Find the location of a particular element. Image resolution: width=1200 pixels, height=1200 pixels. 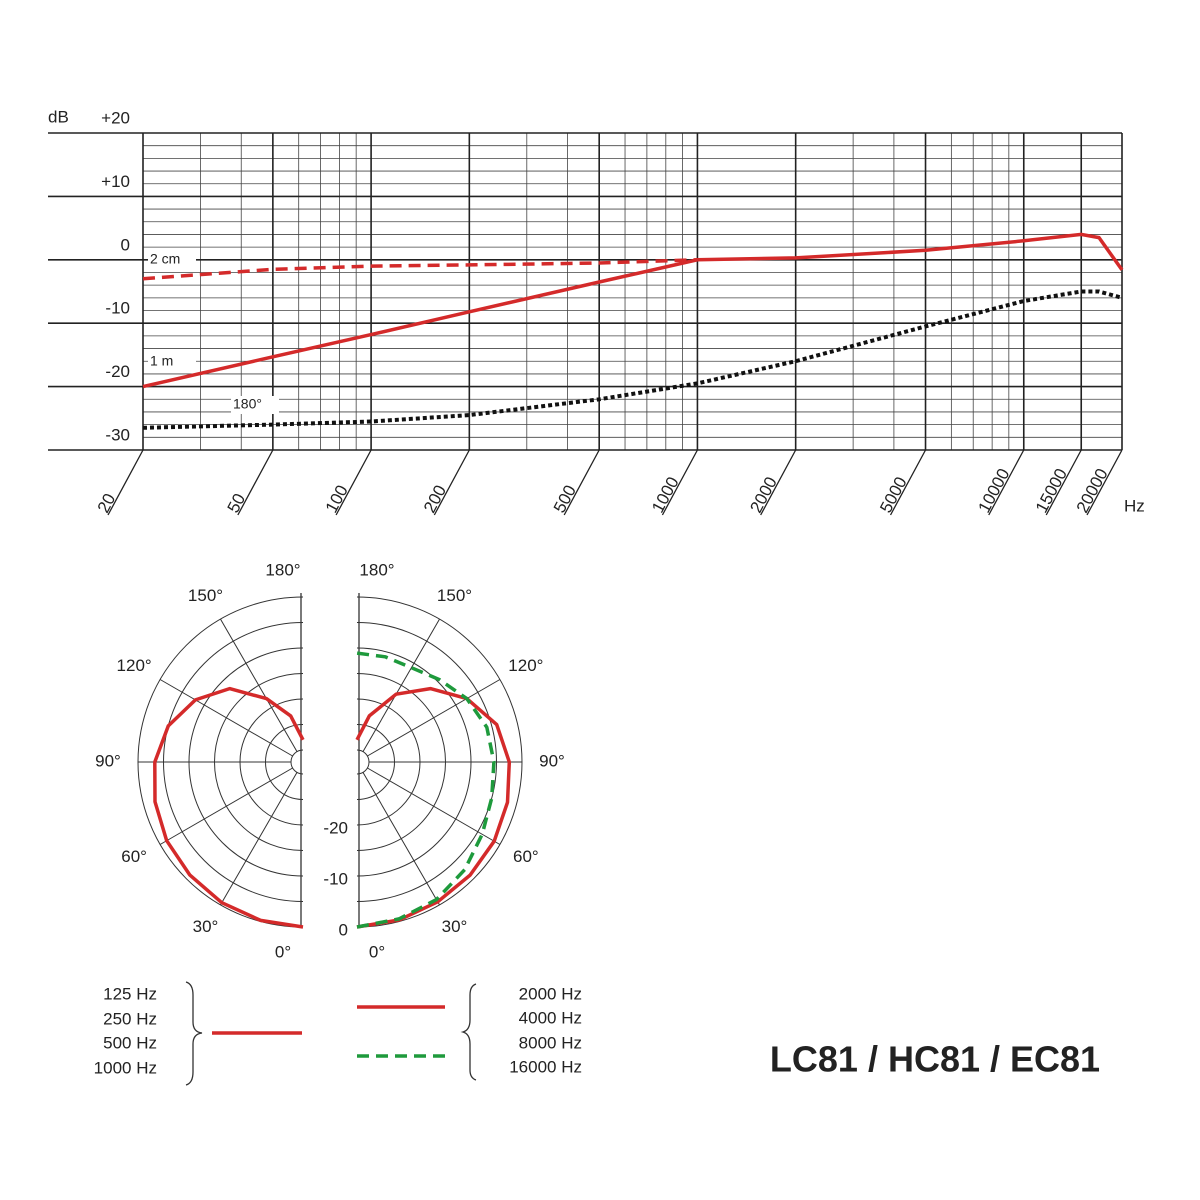

x-tick-label: 1000 is located at coordinates (665, 495).